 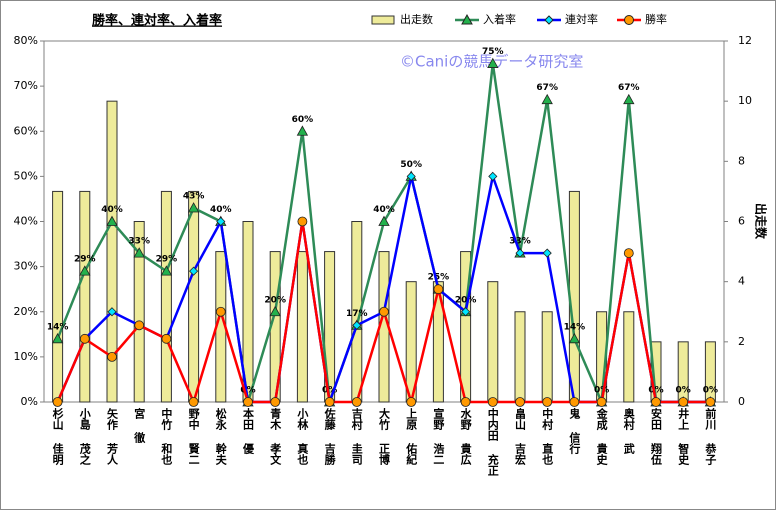 I want to click on y2-tick-label: 8, so click(x=741, y=160).